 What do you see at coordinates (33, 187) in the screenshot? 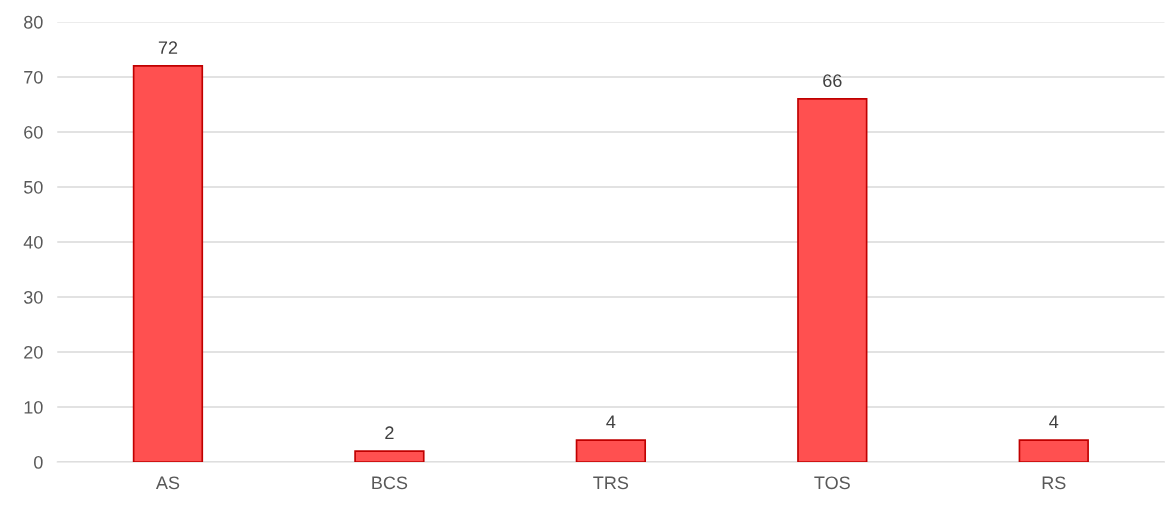
I see `y-tick-label: 50` at bounding box center [33, 187].